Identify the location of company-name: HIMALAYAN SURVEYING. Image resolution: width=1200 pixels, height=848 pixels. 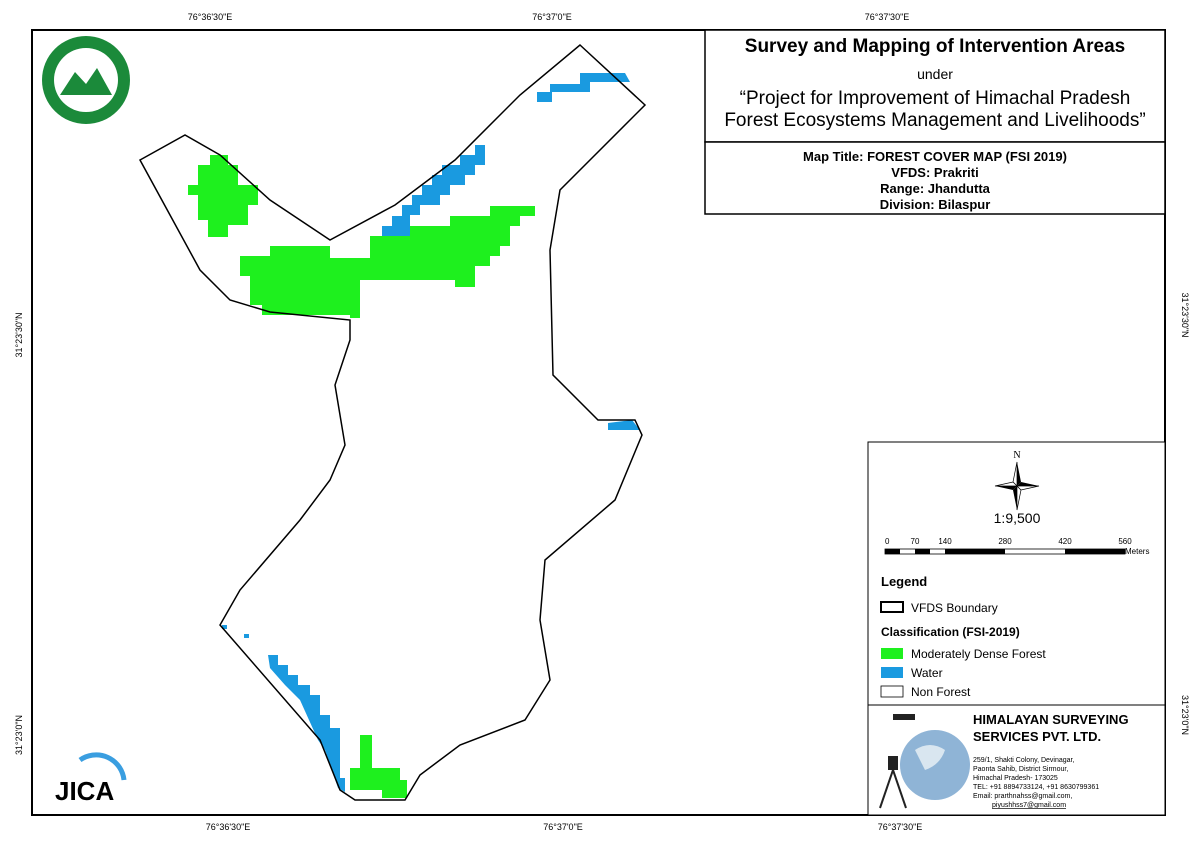
(1051, 719).